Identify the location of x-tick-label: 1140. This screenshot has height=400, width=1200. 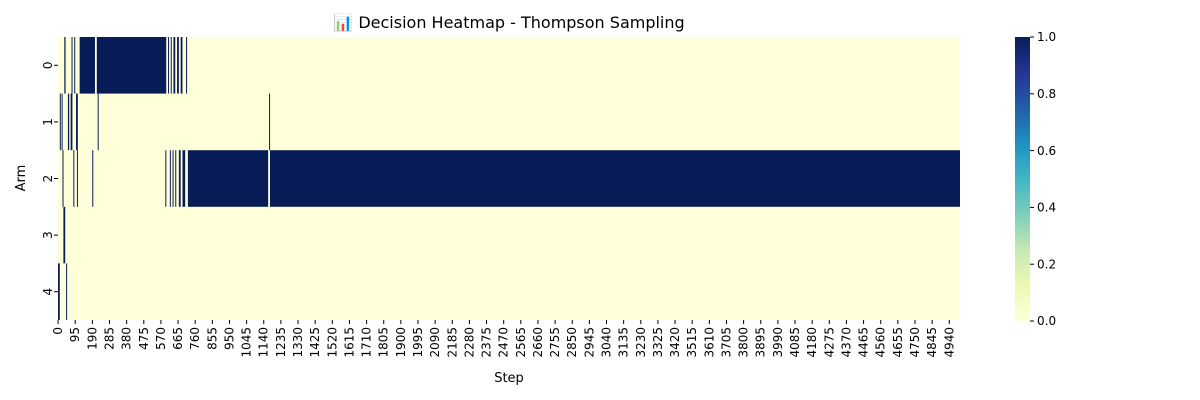
(264, 342).